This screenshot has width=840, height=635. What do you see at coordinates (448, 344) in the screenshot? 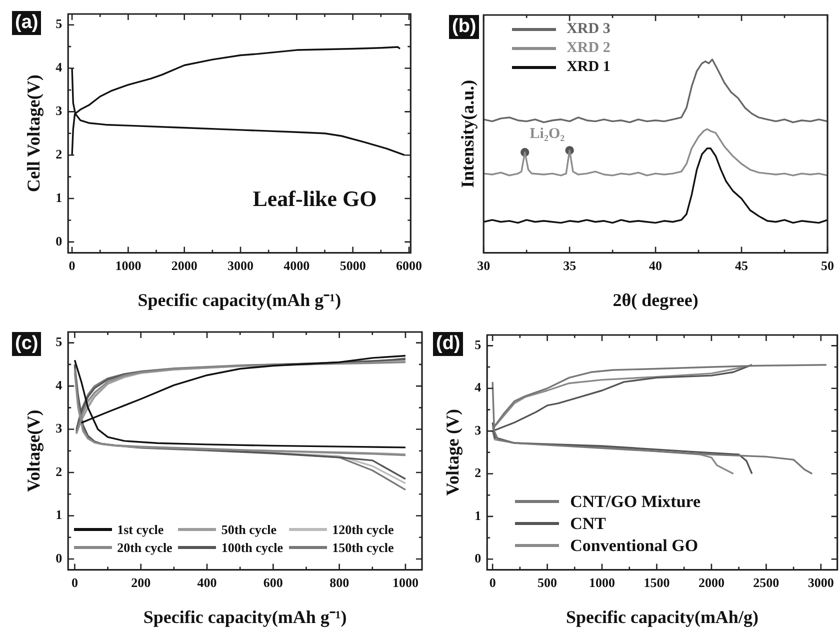
I see `chart-title: (d)` at bounding box center [448, 344].